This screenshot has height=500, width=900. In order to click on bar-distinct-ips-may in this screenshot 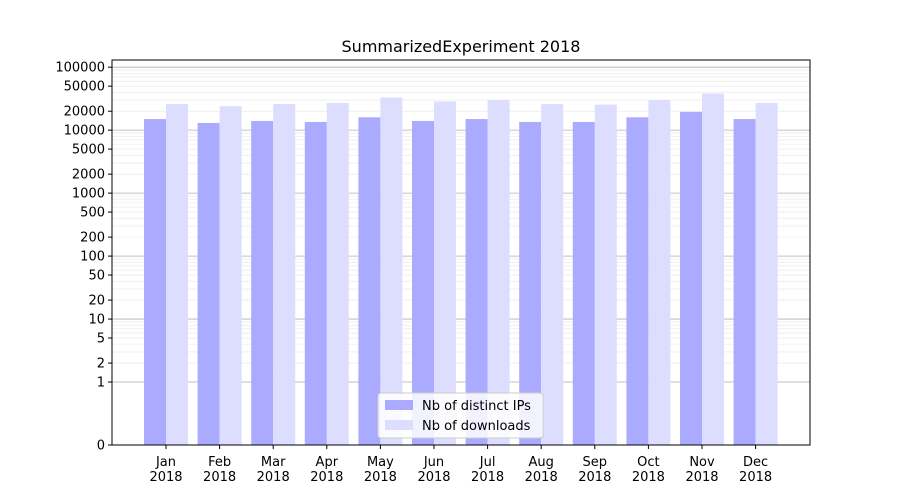, I will do `click(369, 281)`.